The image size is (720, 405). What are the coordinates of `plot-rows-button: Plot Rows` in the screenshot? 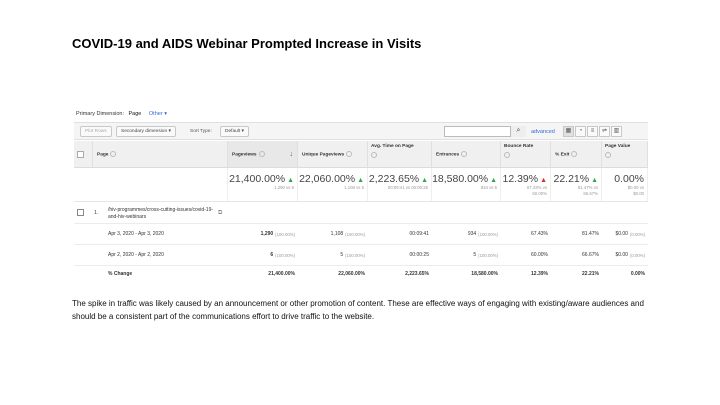 It's located at (96, 131).